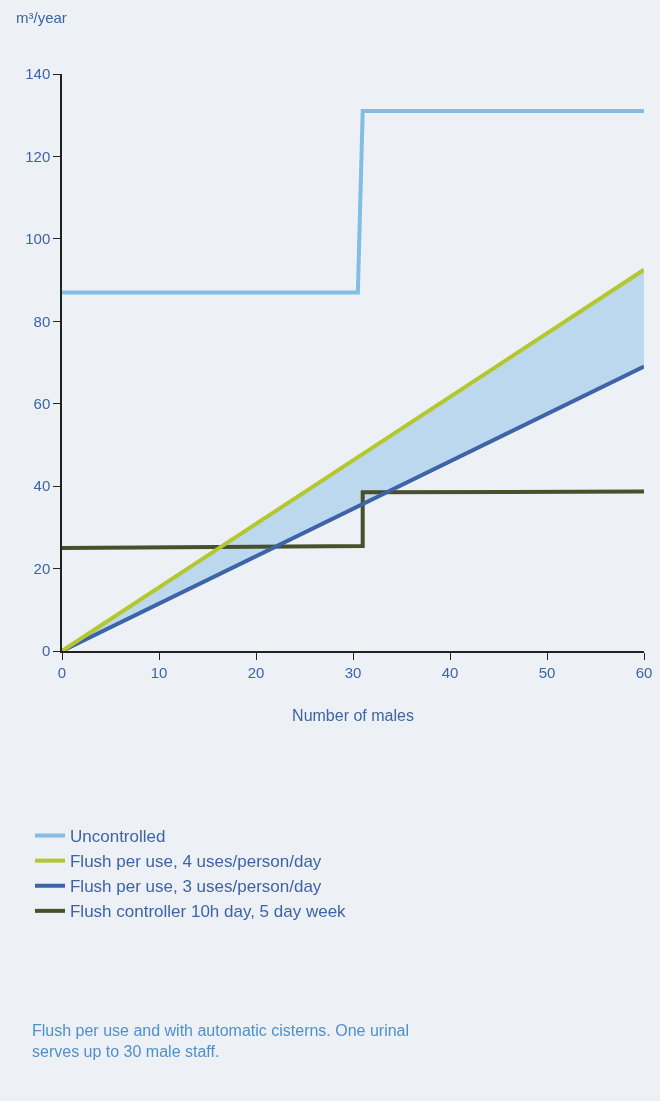 The image size is (660, 1101). Describe the element at coordinates (38, 74) in the screenshot. I see `y-tick-label: 140` at that location.